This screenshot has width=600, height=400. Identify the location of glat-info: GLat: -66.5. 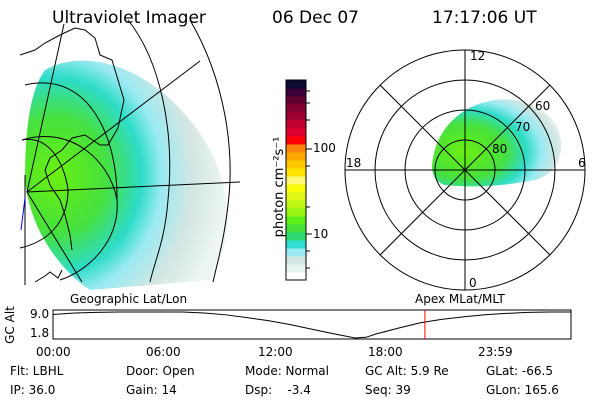
(519, 371).